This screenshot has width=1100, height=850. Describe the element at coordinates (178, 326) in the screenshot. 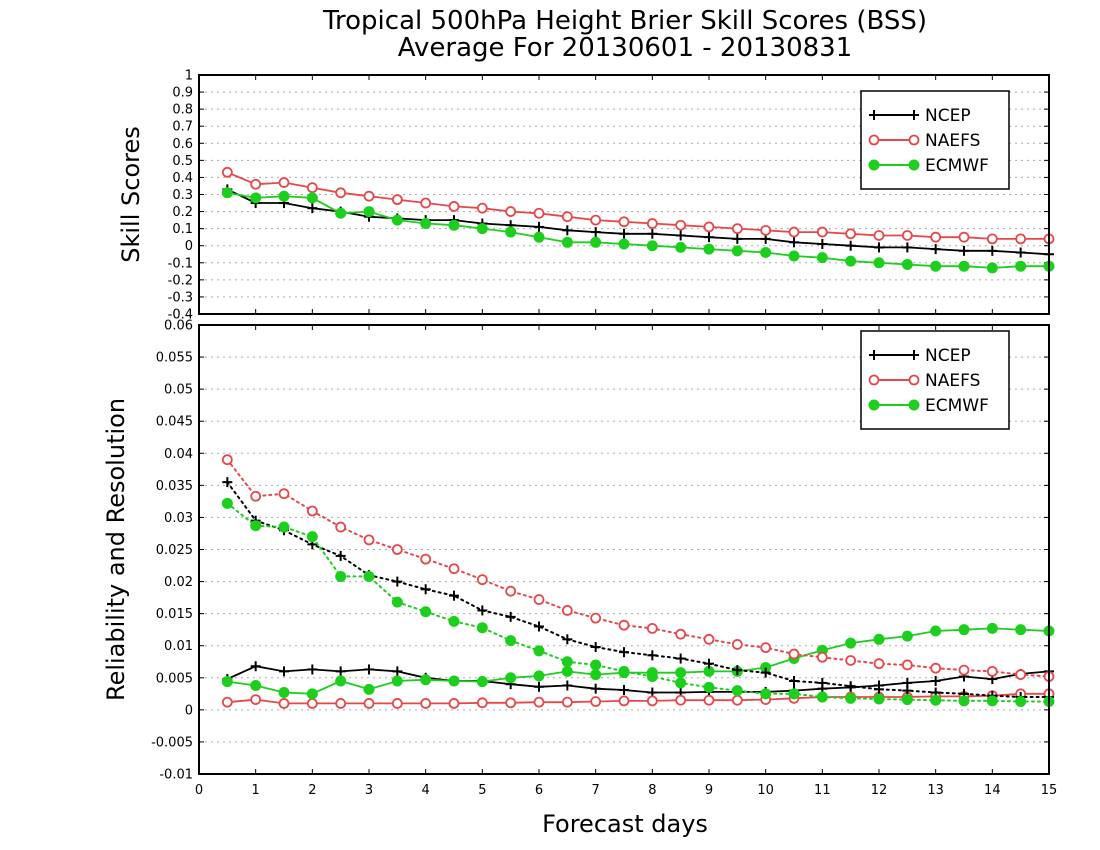

I see `y-tick-label: 0.06` at that location.